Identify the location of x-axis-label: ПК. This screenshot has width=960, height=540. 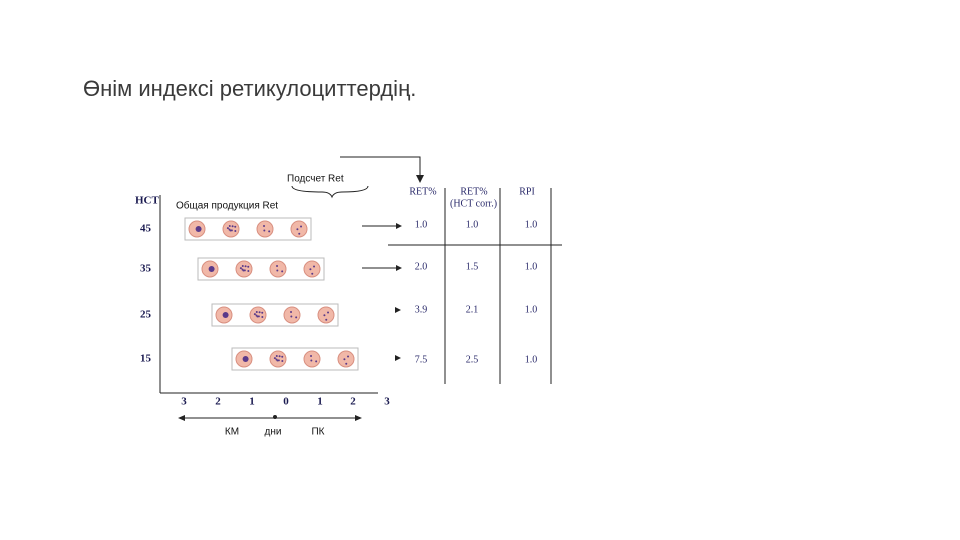
(317, 432).